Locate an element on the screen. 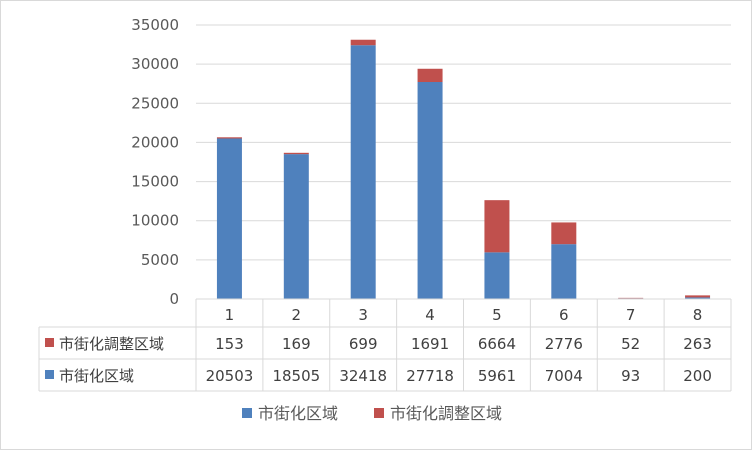  x-category-label: 5 is located at coordinates (497, 315).